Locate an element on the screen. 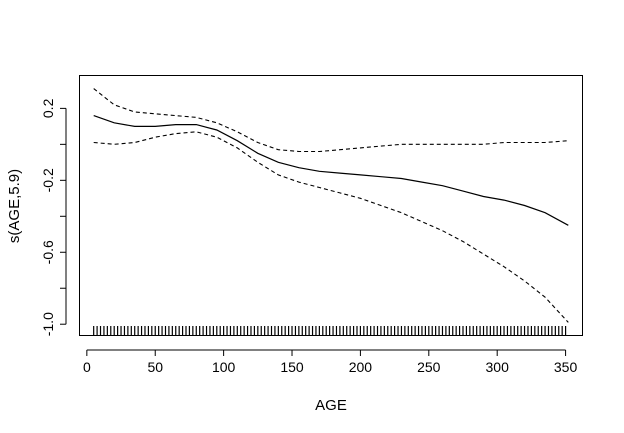 This screenshot has height=433, width=624. x-tick-label: 350 is located at coordinates (566, 367).